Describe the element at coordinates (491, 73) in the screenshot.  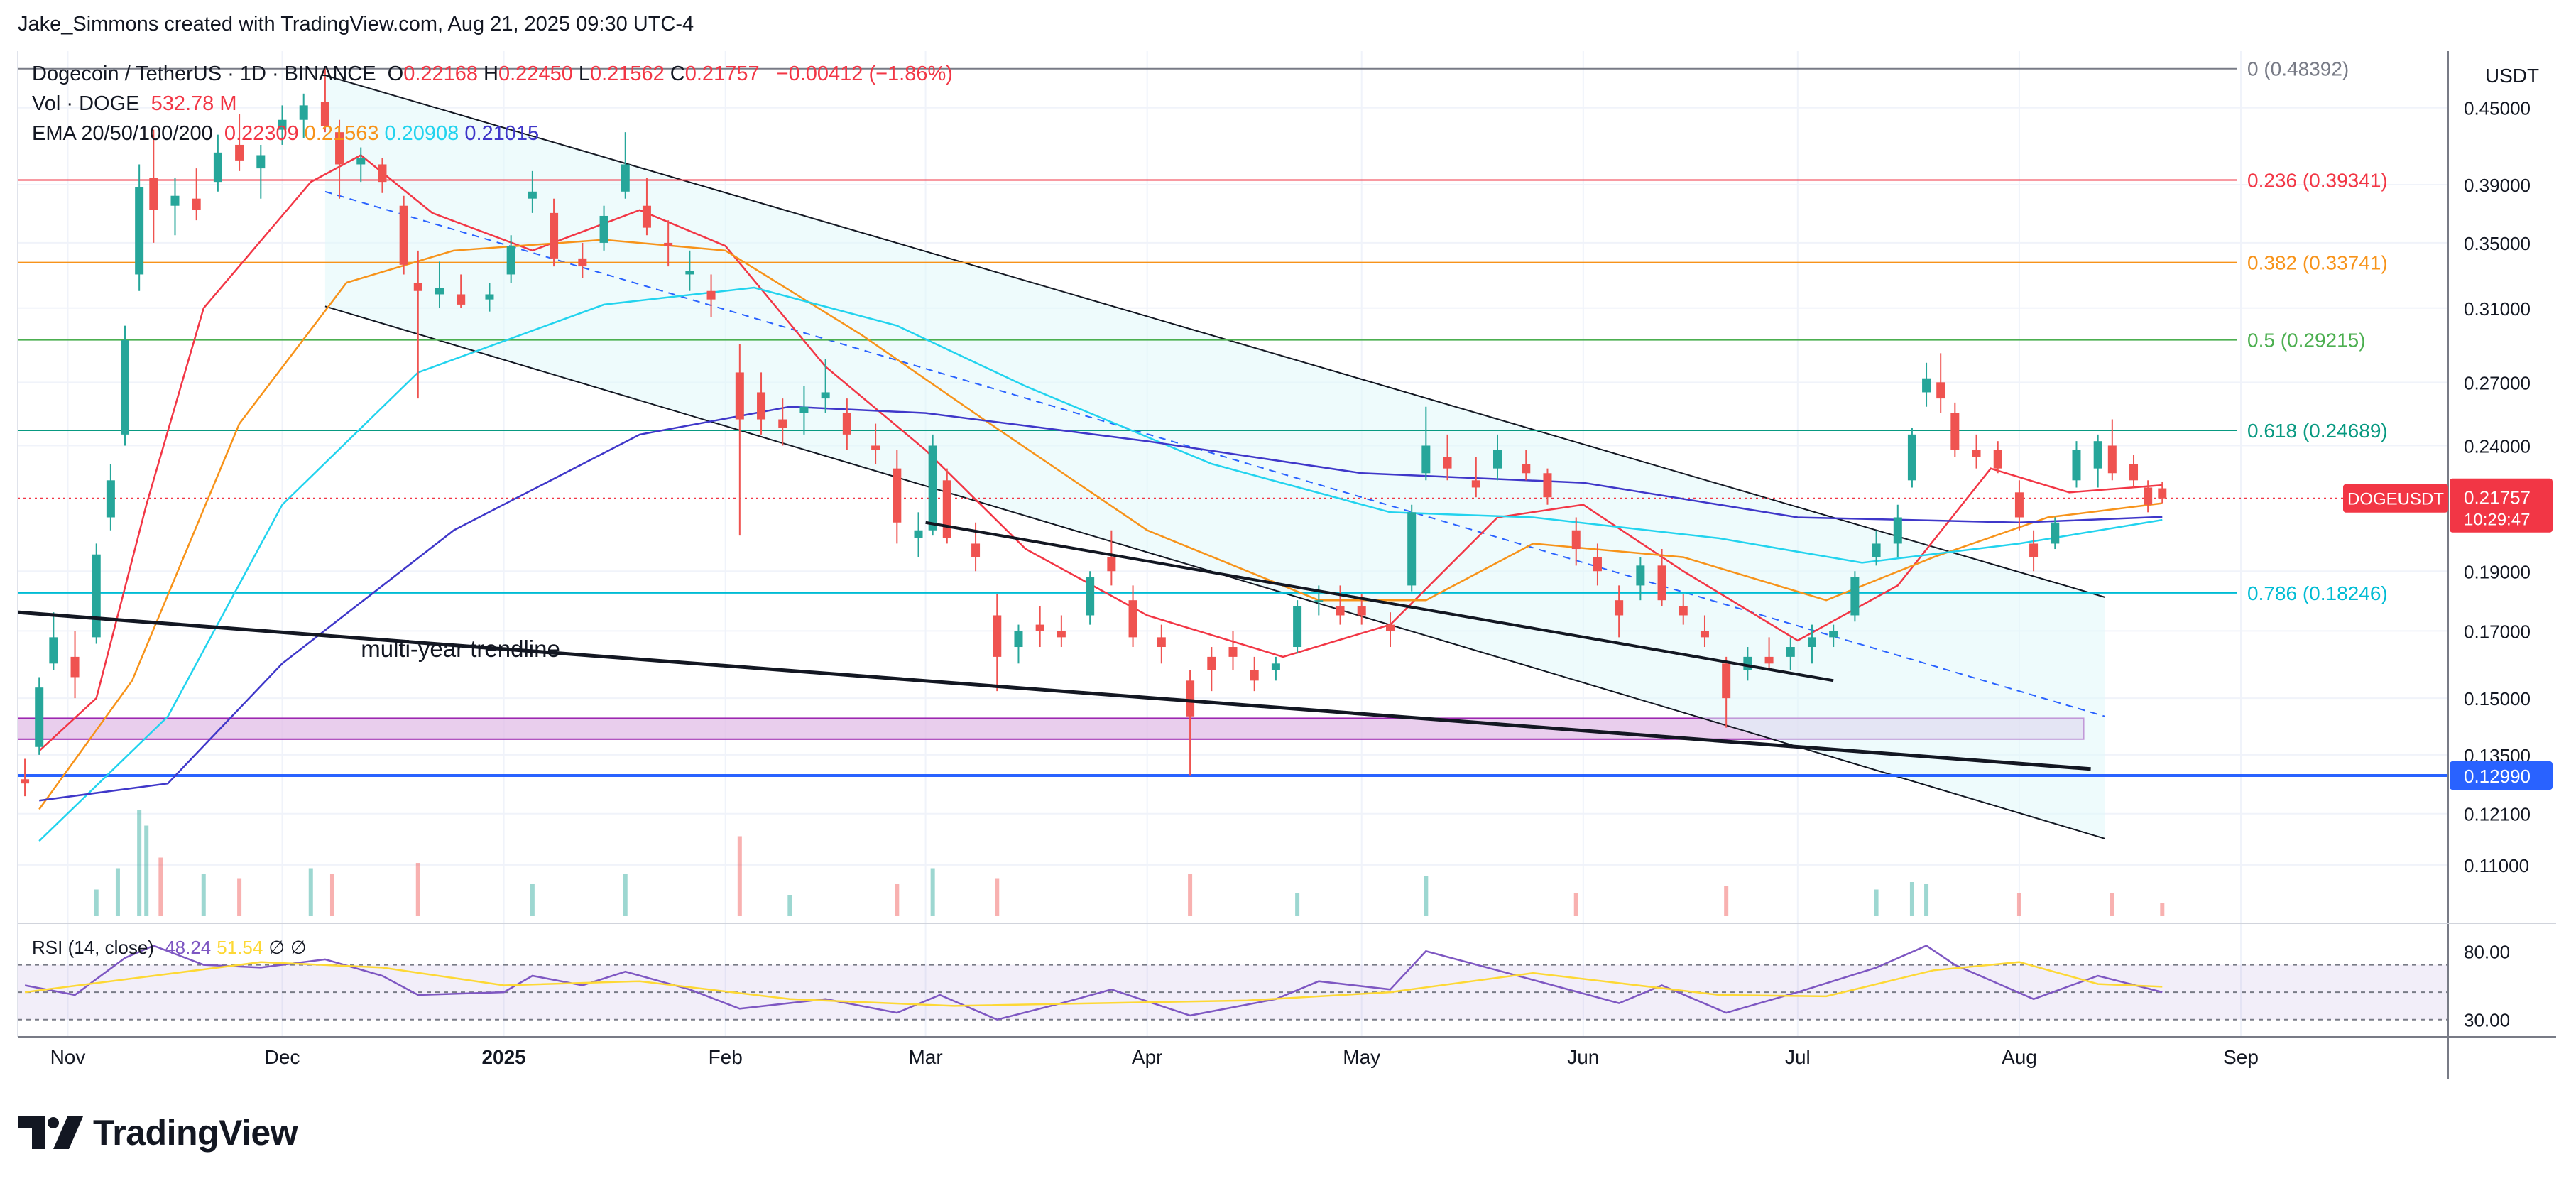
I see `ohlc-key: H` at that location.